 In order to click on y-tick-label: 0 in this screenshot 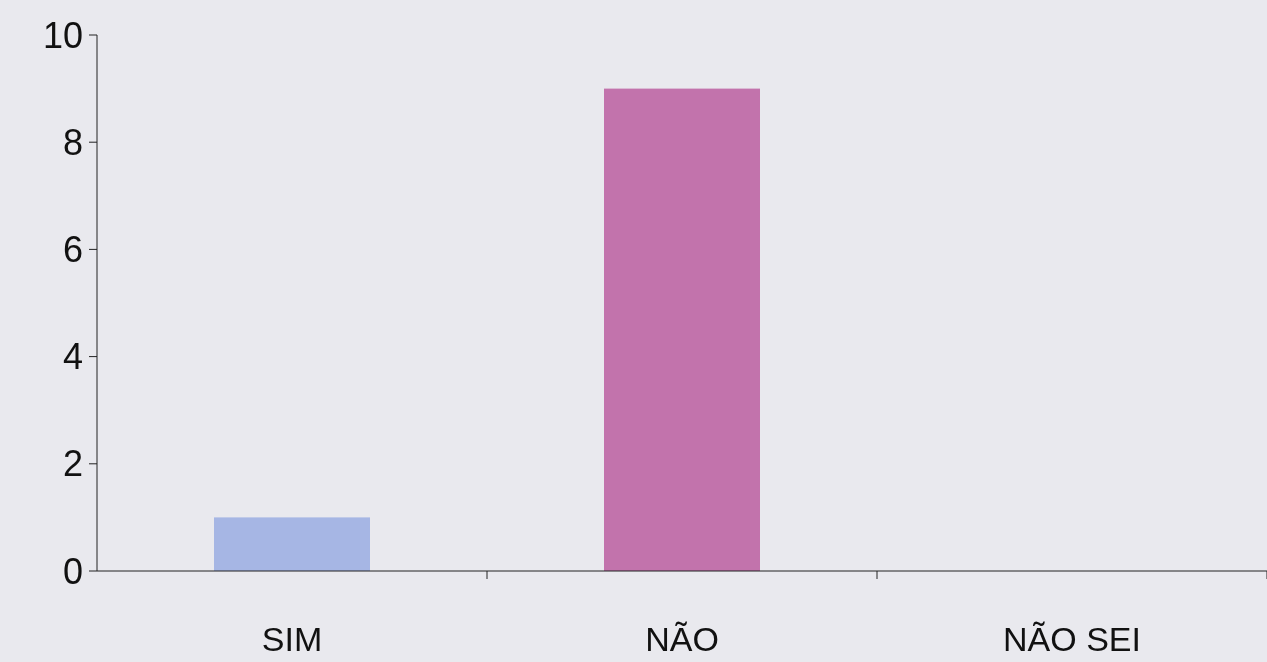, I will do `click(72, 571)`.